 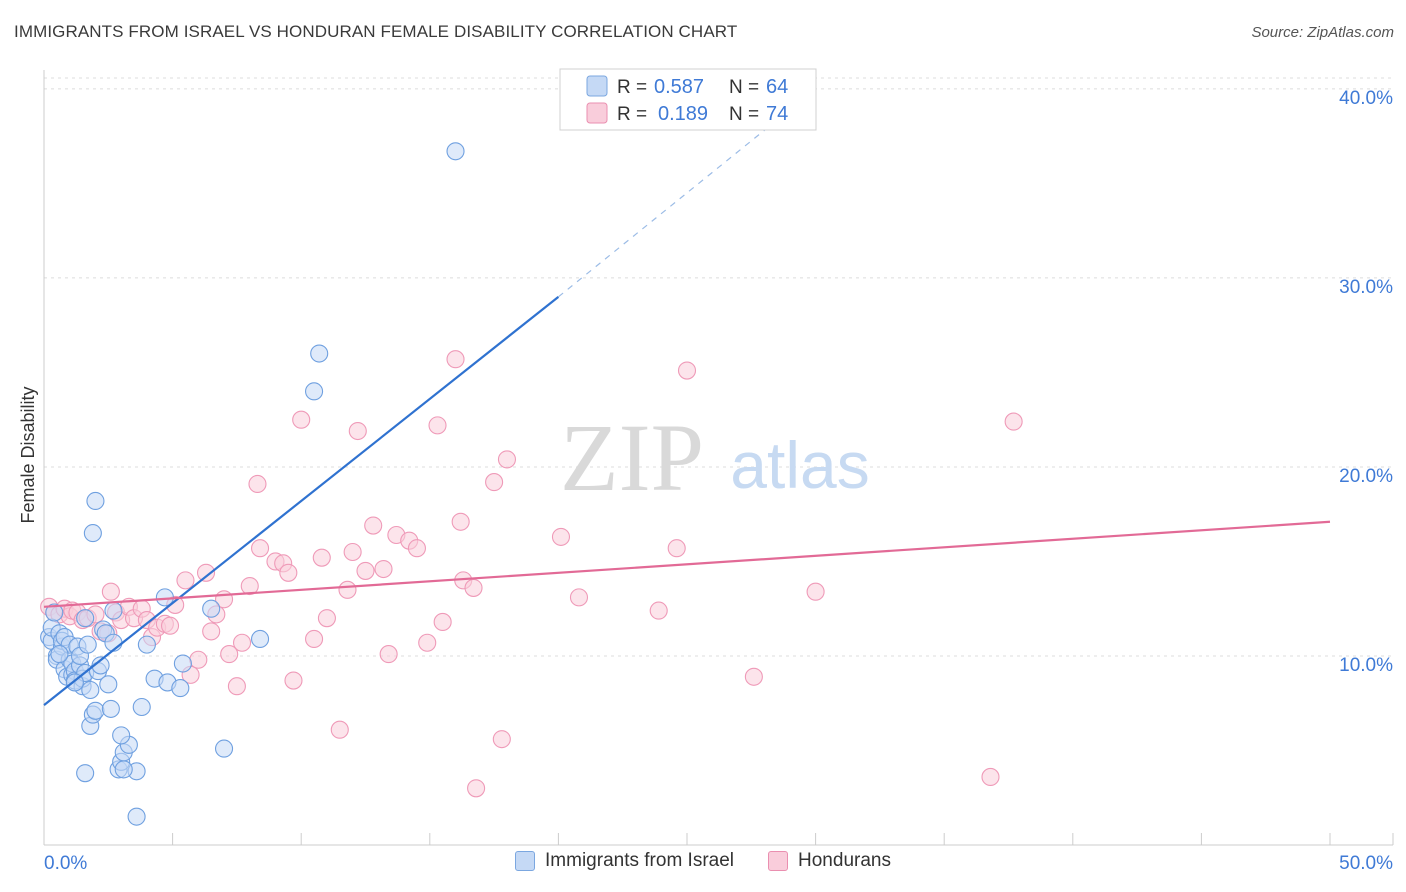 What do you see at coordinates (525, 861) in the screenshot?
I see `legend-swatch-israel-bottom` at bounding box center [525, 861].